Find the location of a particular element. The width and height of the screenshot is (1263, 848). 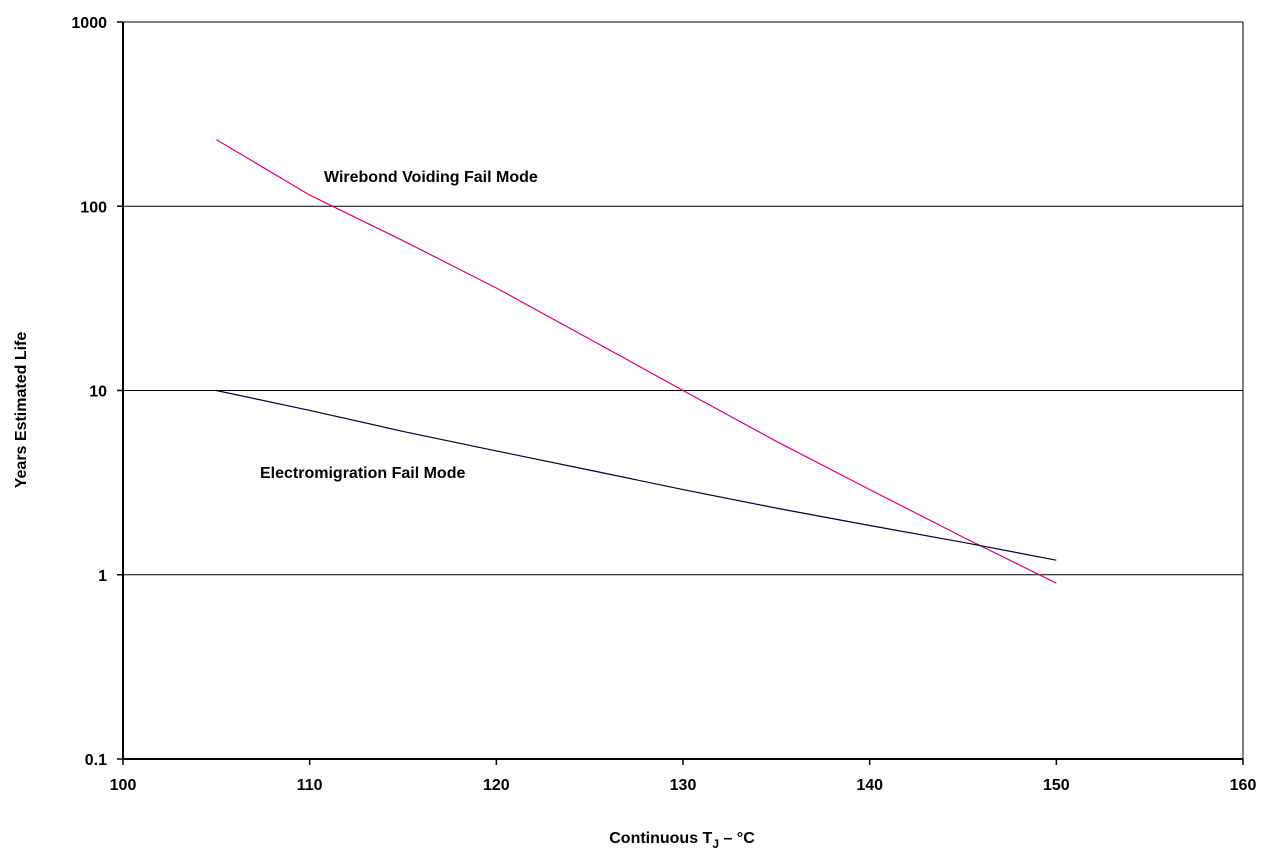

y-tick-label: 100 is located at coordinates (93, 207).